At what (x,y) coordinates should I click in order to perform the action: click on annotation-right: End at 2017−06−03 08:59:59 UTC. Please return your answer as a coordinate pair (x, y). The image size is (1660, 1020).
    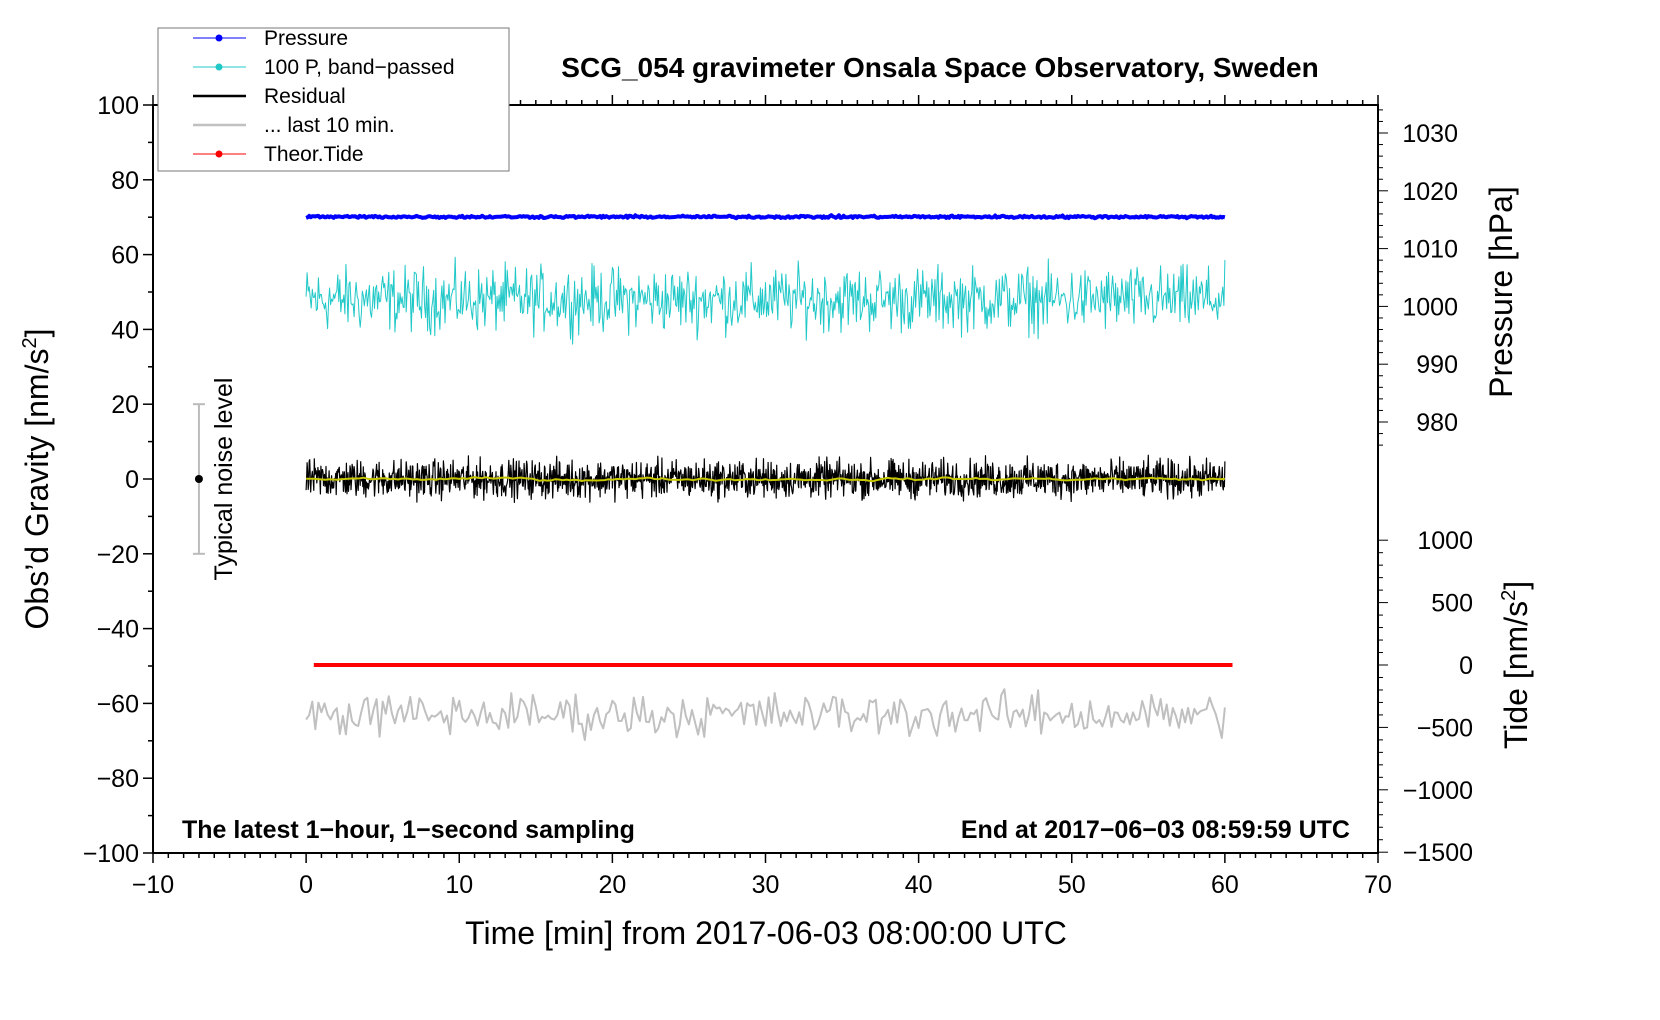
    Looking at the image, I should click on (1155, 830).